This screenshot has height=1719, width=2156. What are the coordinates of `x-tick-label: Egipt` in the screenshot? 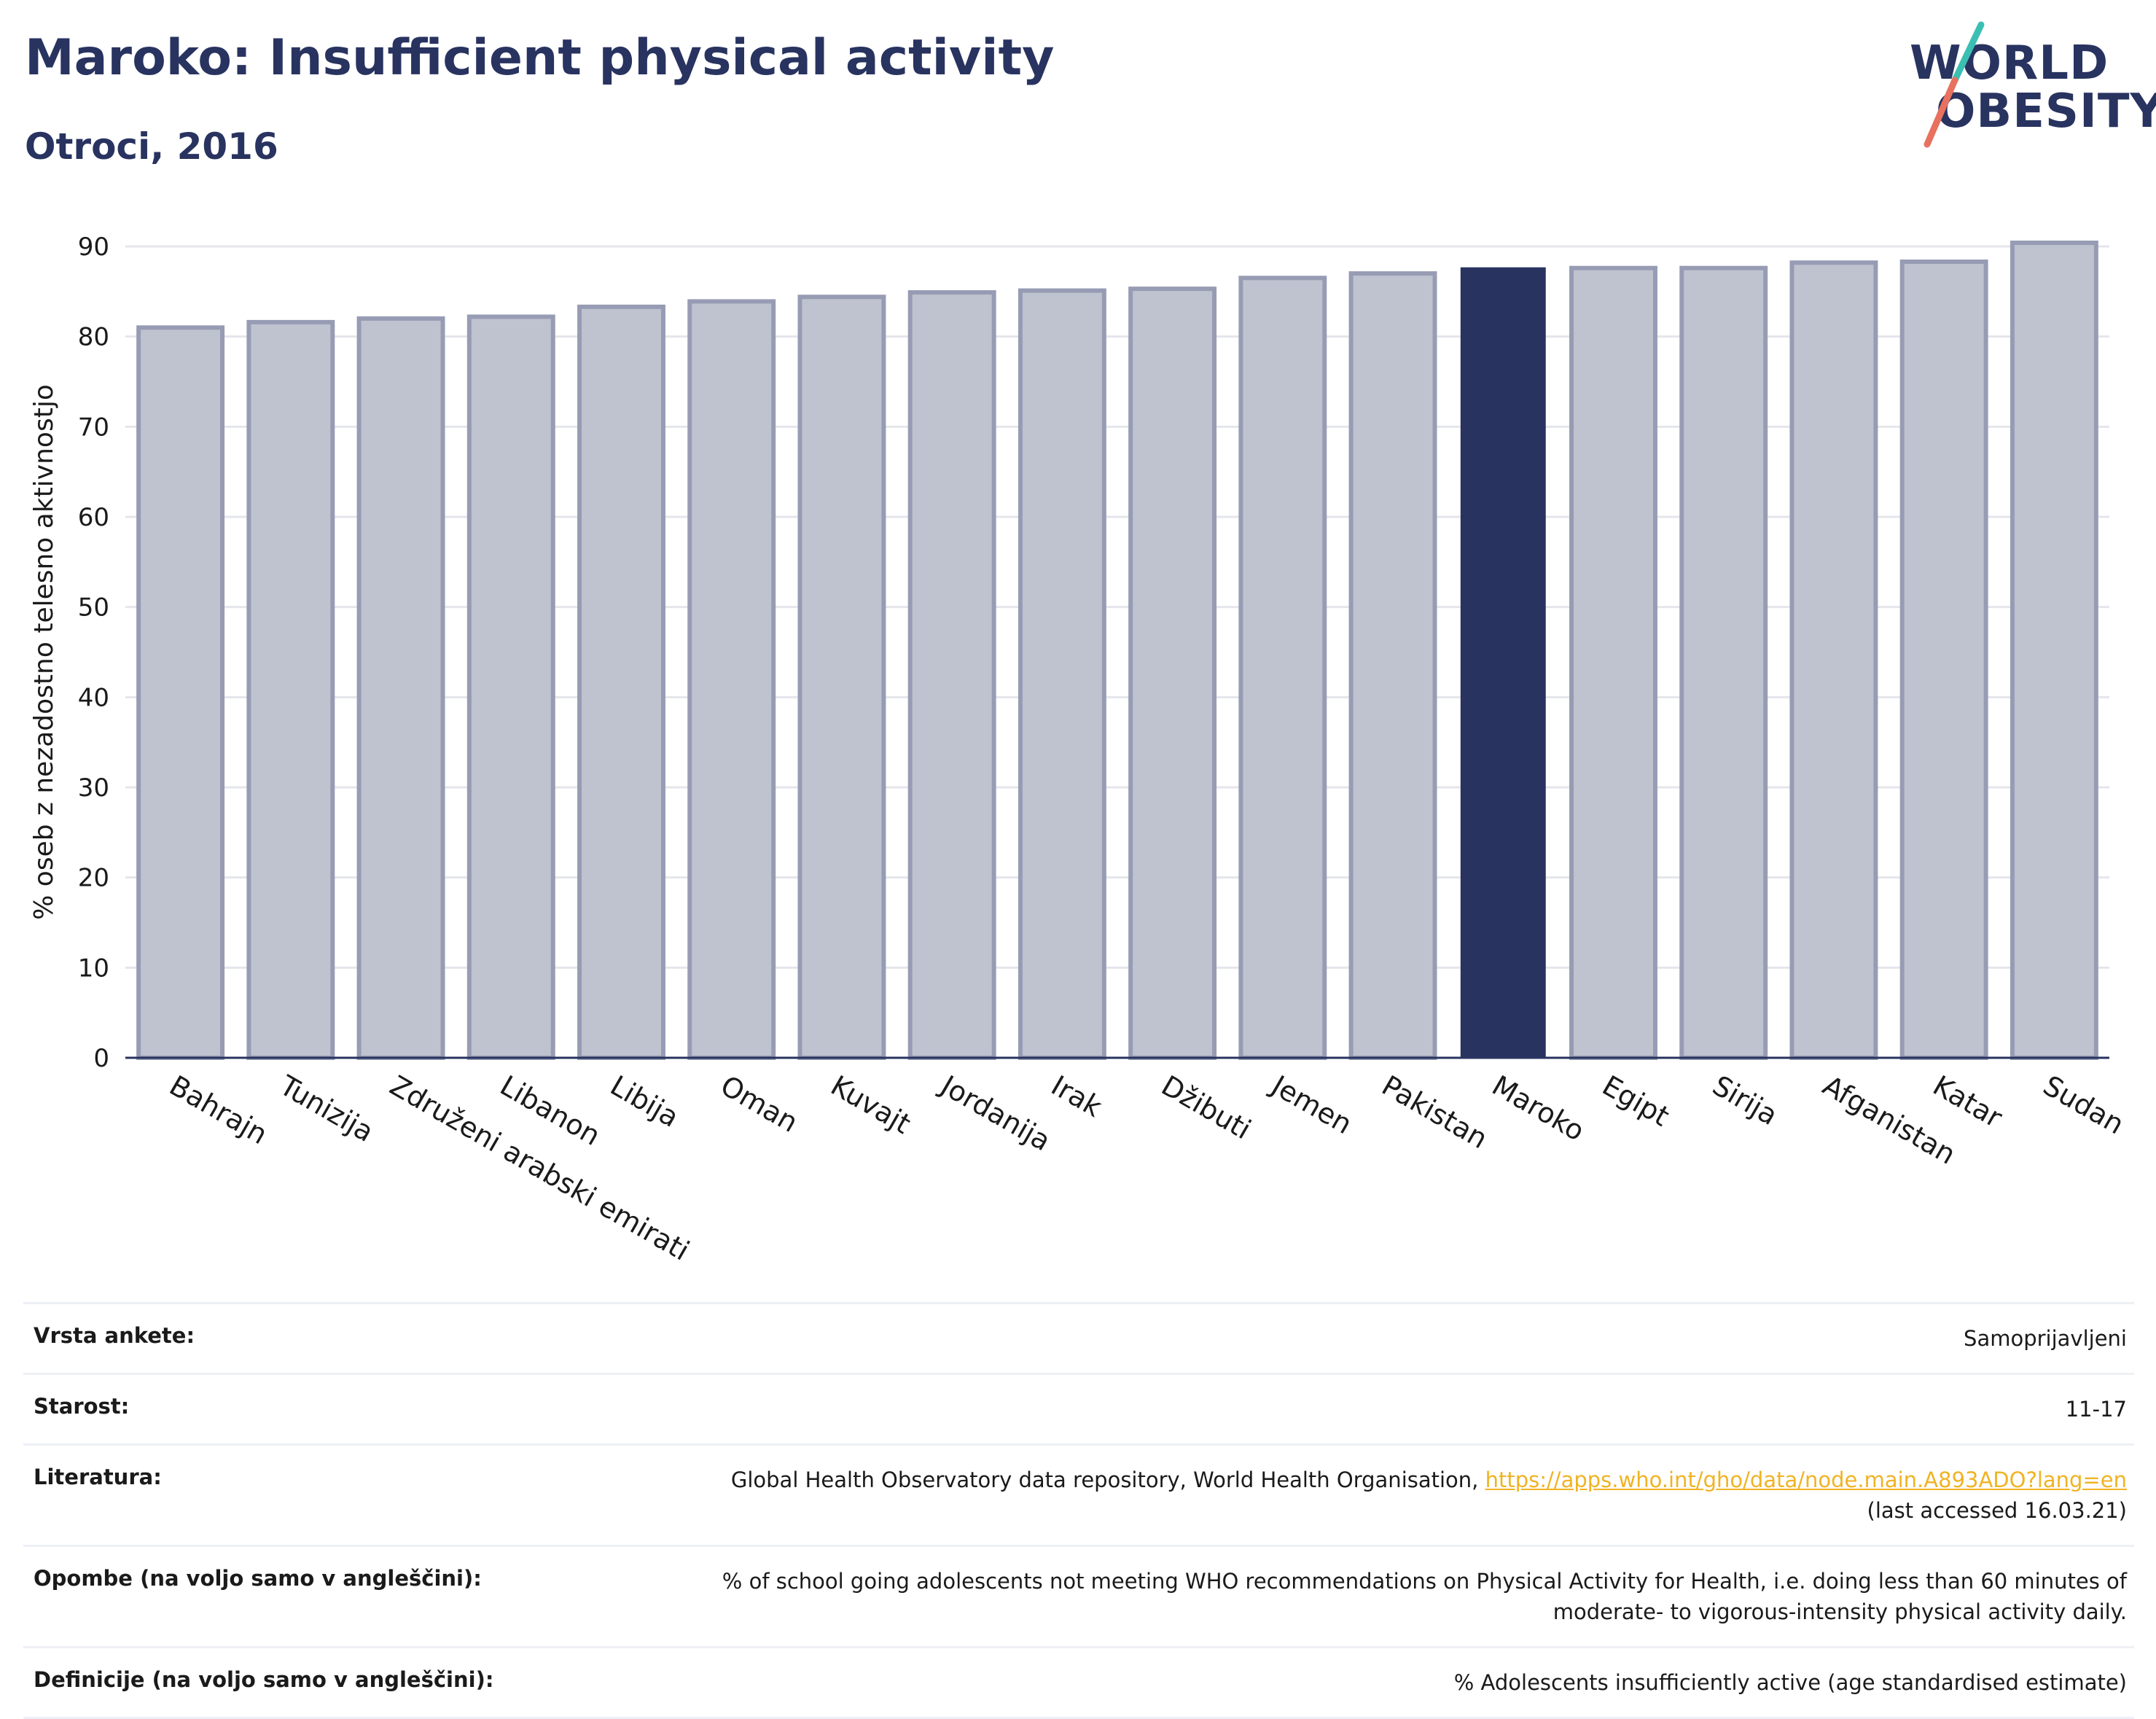 It's located at (1636, 1101).